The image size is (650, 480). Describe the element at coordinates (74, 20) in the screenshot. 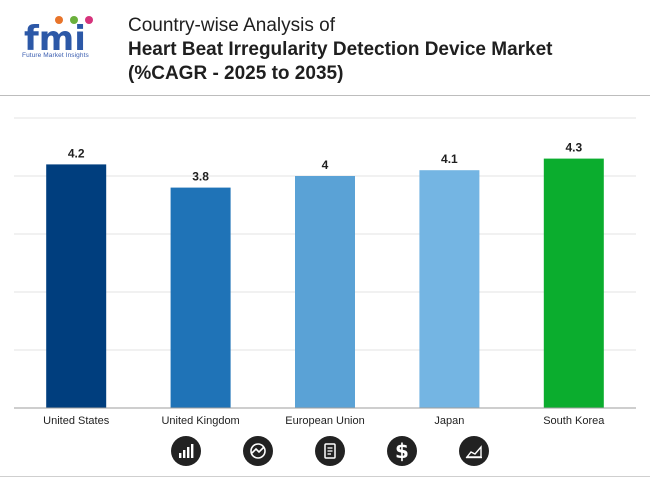

I see `logo-dot-green` at that location.